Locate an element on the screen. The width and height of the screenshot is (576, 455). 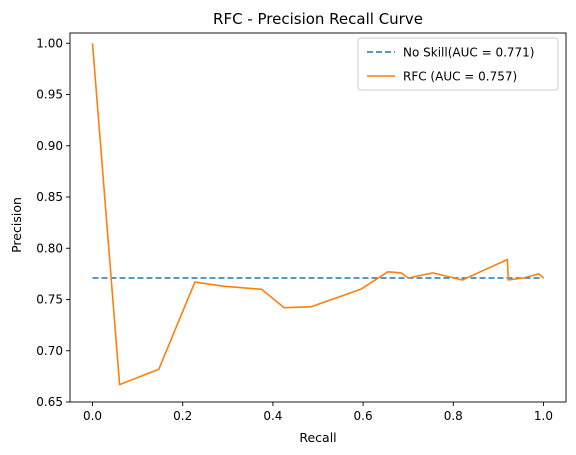
x-tick-label: 0.2 is located at coordinates (182, 416).